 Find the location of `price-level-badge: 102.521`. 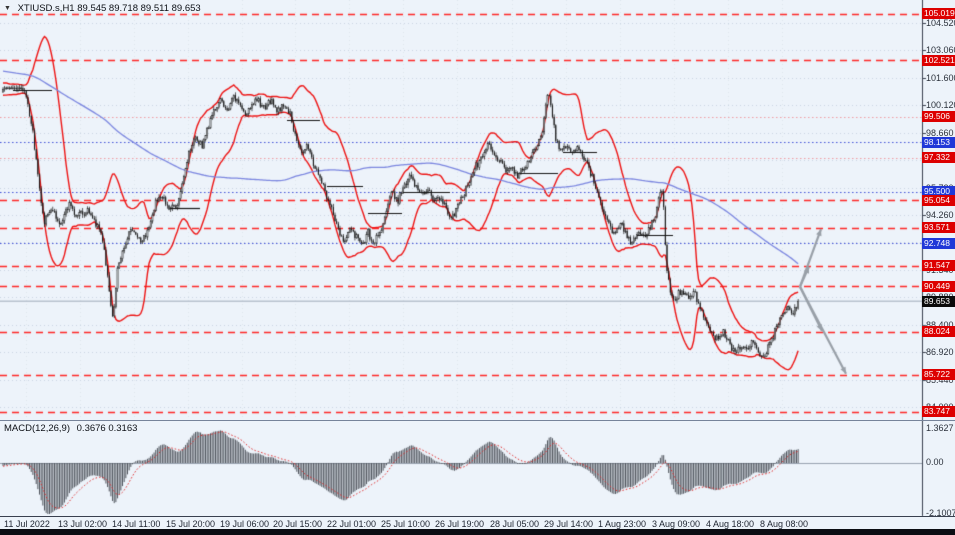

price-level-badge: 102.521 is located at coordinates (938, 60).